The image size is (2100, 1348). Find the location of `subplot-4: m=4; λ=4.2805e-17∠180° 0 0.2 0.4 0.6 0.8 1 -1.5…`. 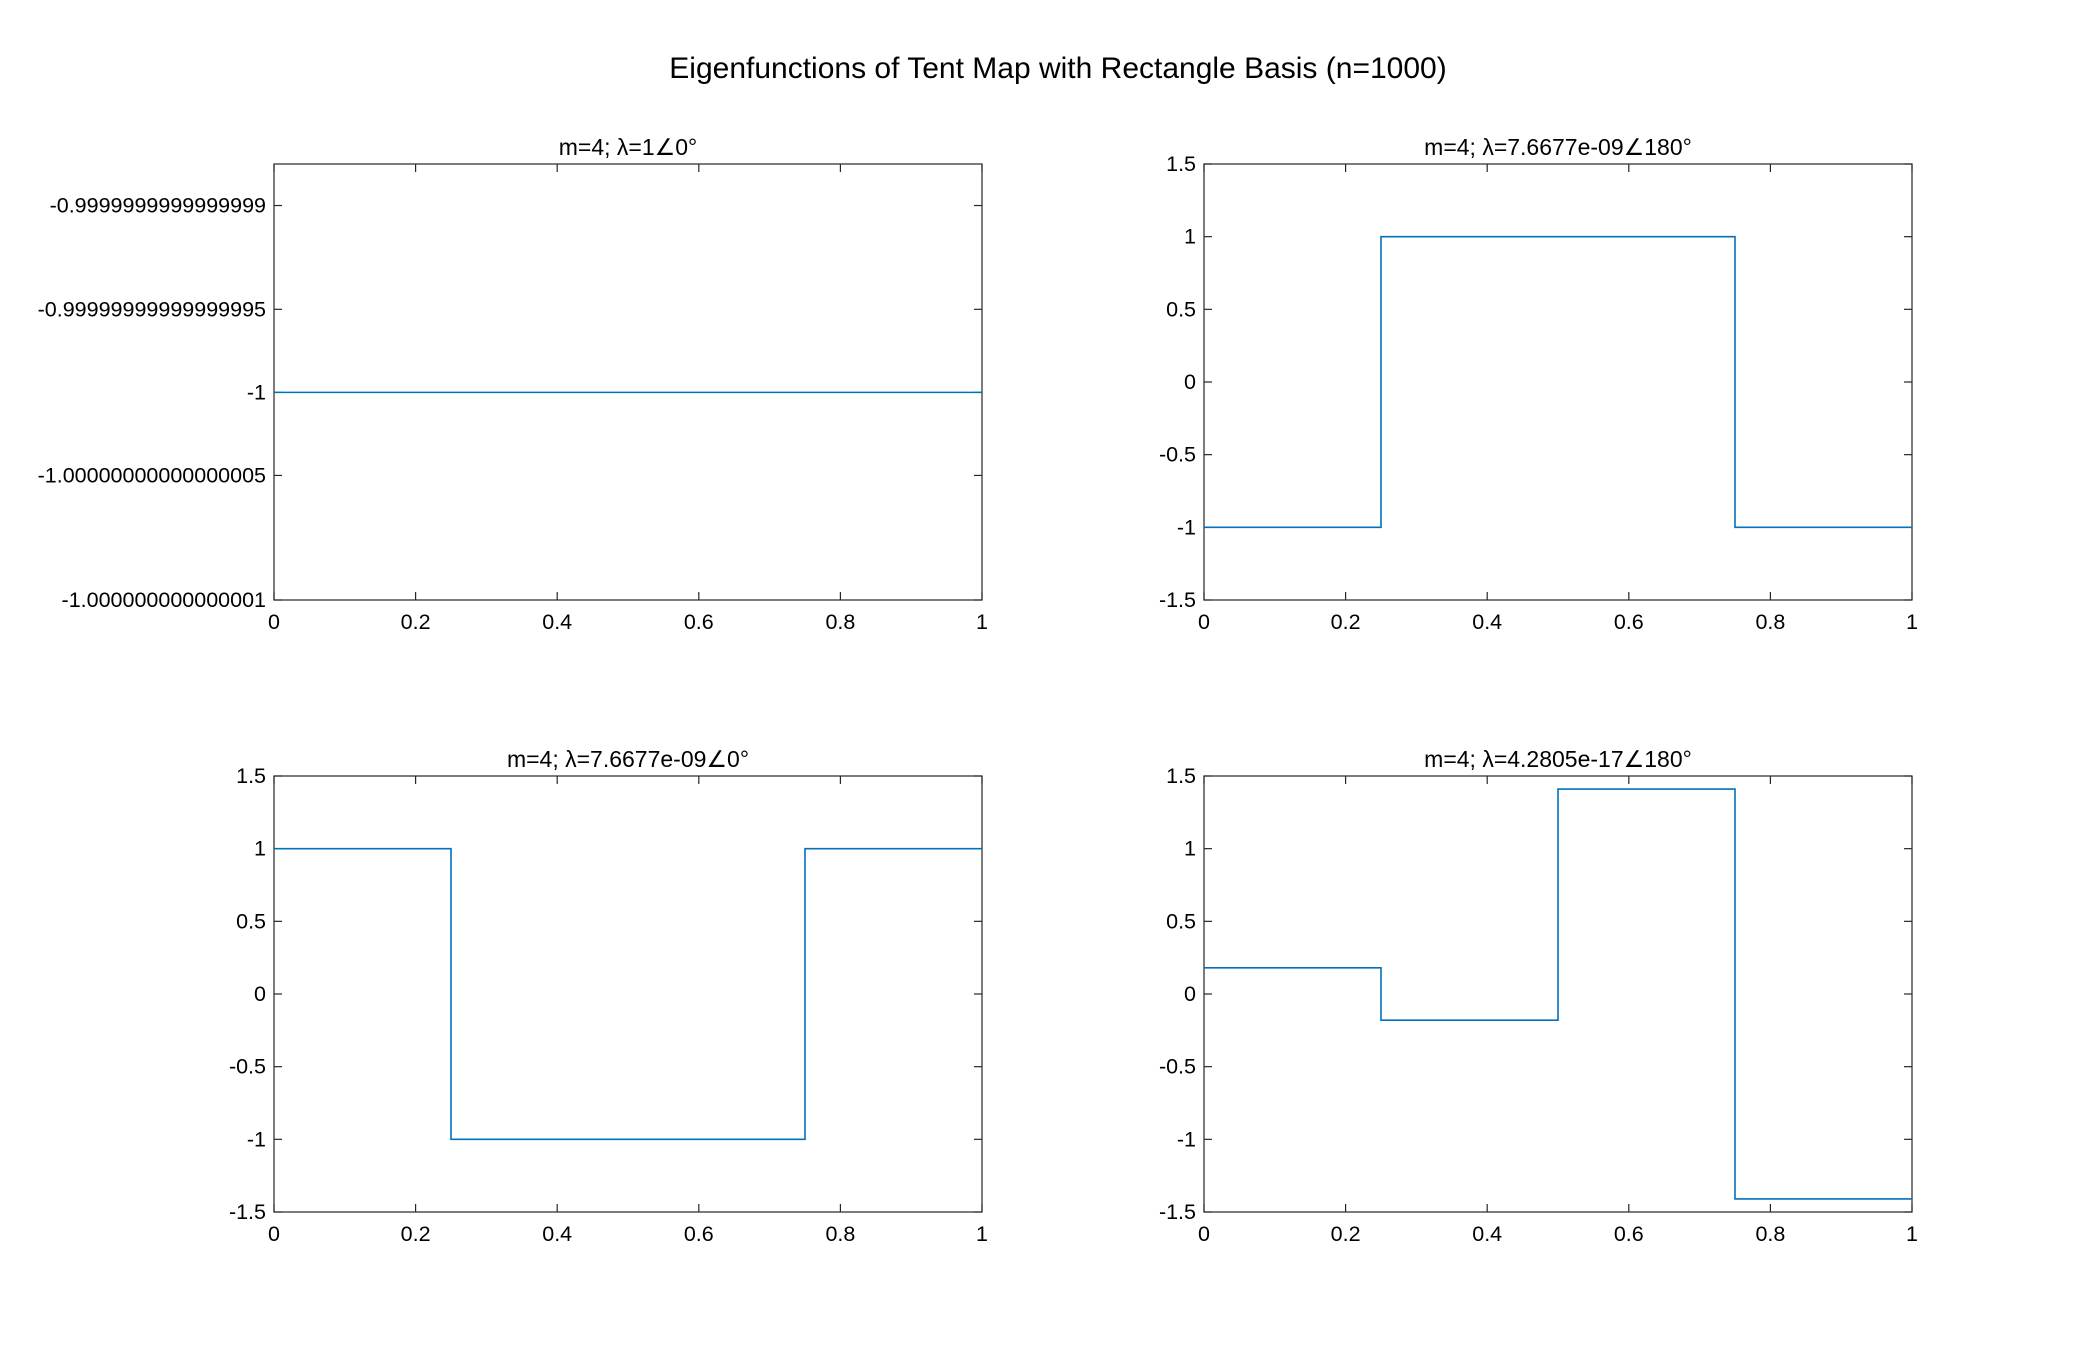

subplot-4: m=4; λ=4.2805e-17∠180° 0 0.2 0.4 0.6 0.8 1 -1.5… is located at coordinates (1538, 996).